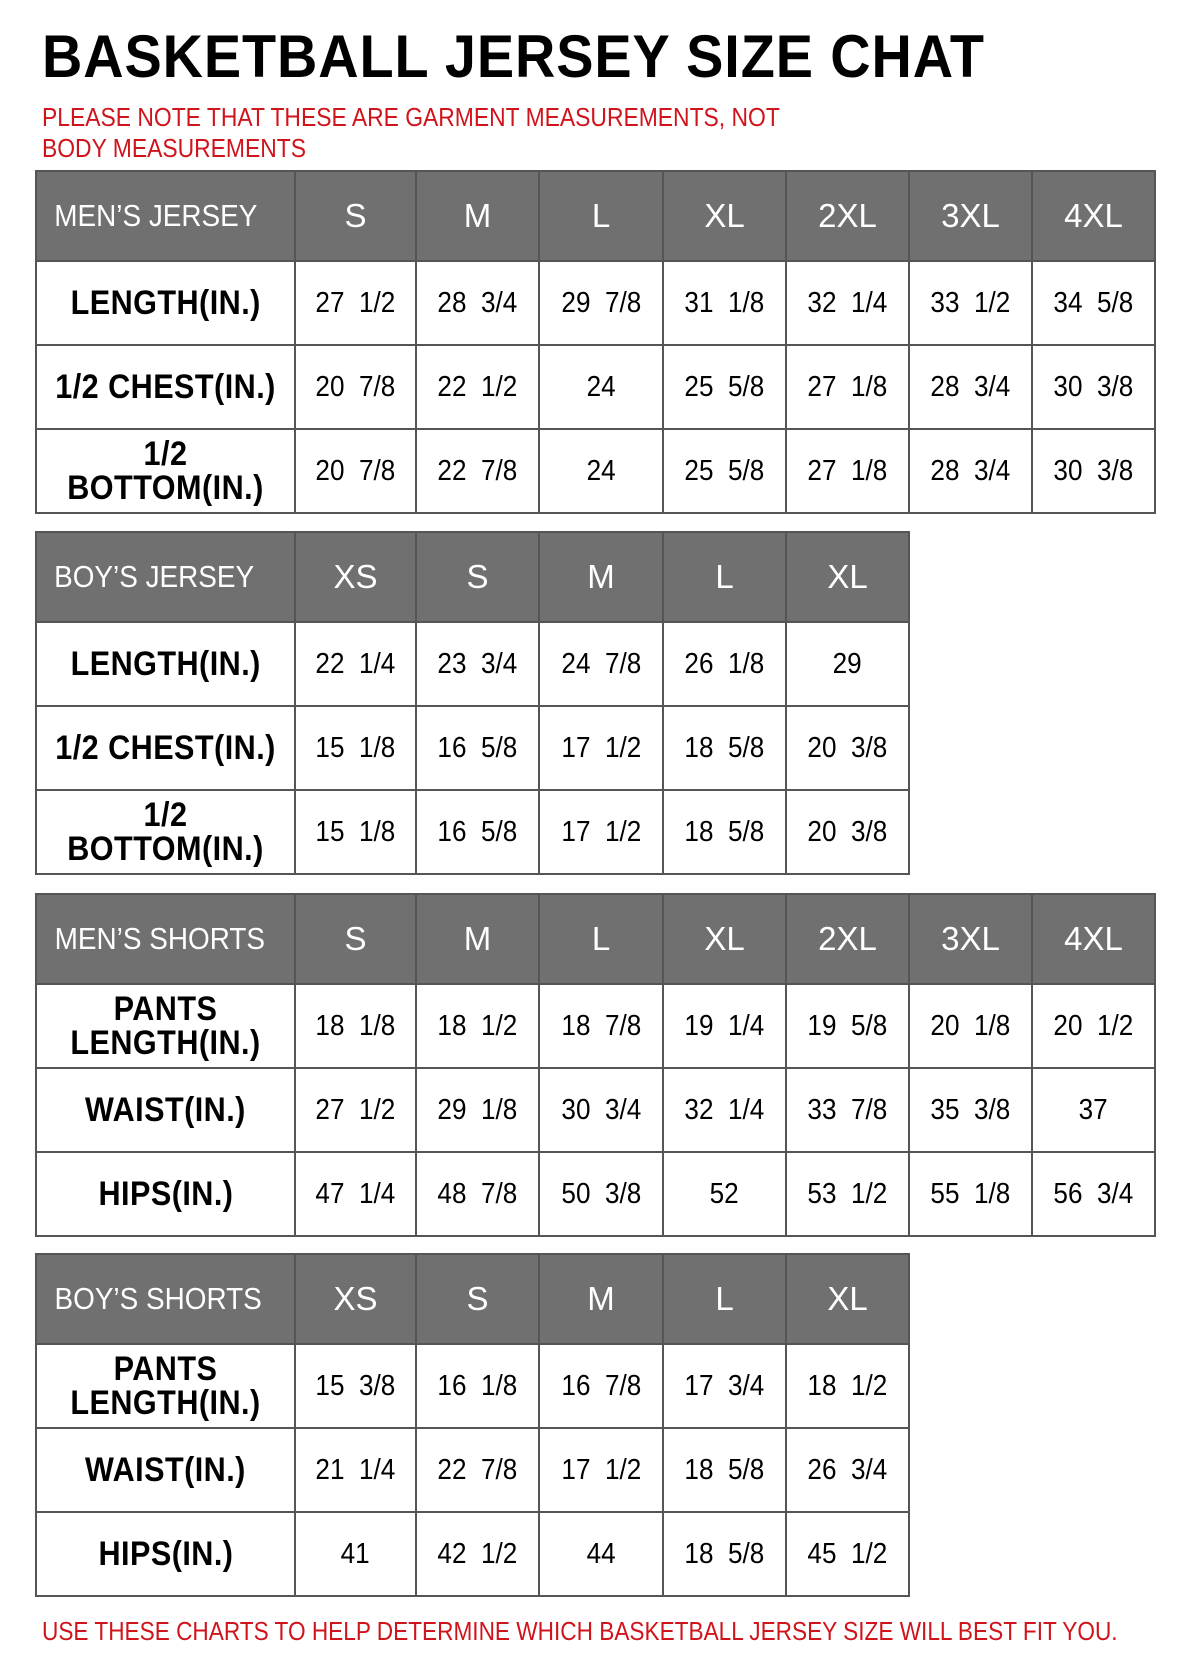 Image resolution: width=1200 pixels, height=1679 pixels. I want to click on measurement-cell: 29 7/8, so click(601, 303).